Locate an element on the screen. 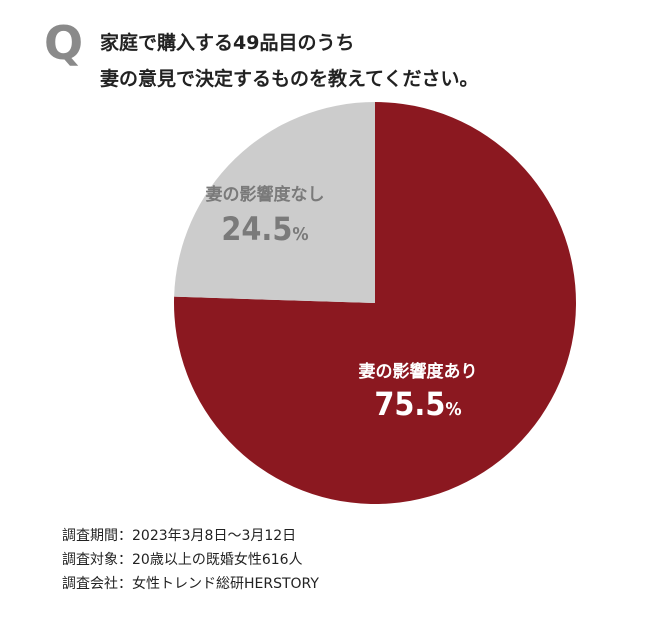 This screenshot has height=622, width=664. survey-period: 調査期間：2023年3月8日〜3月12日 is located at coordinates (179, 536).